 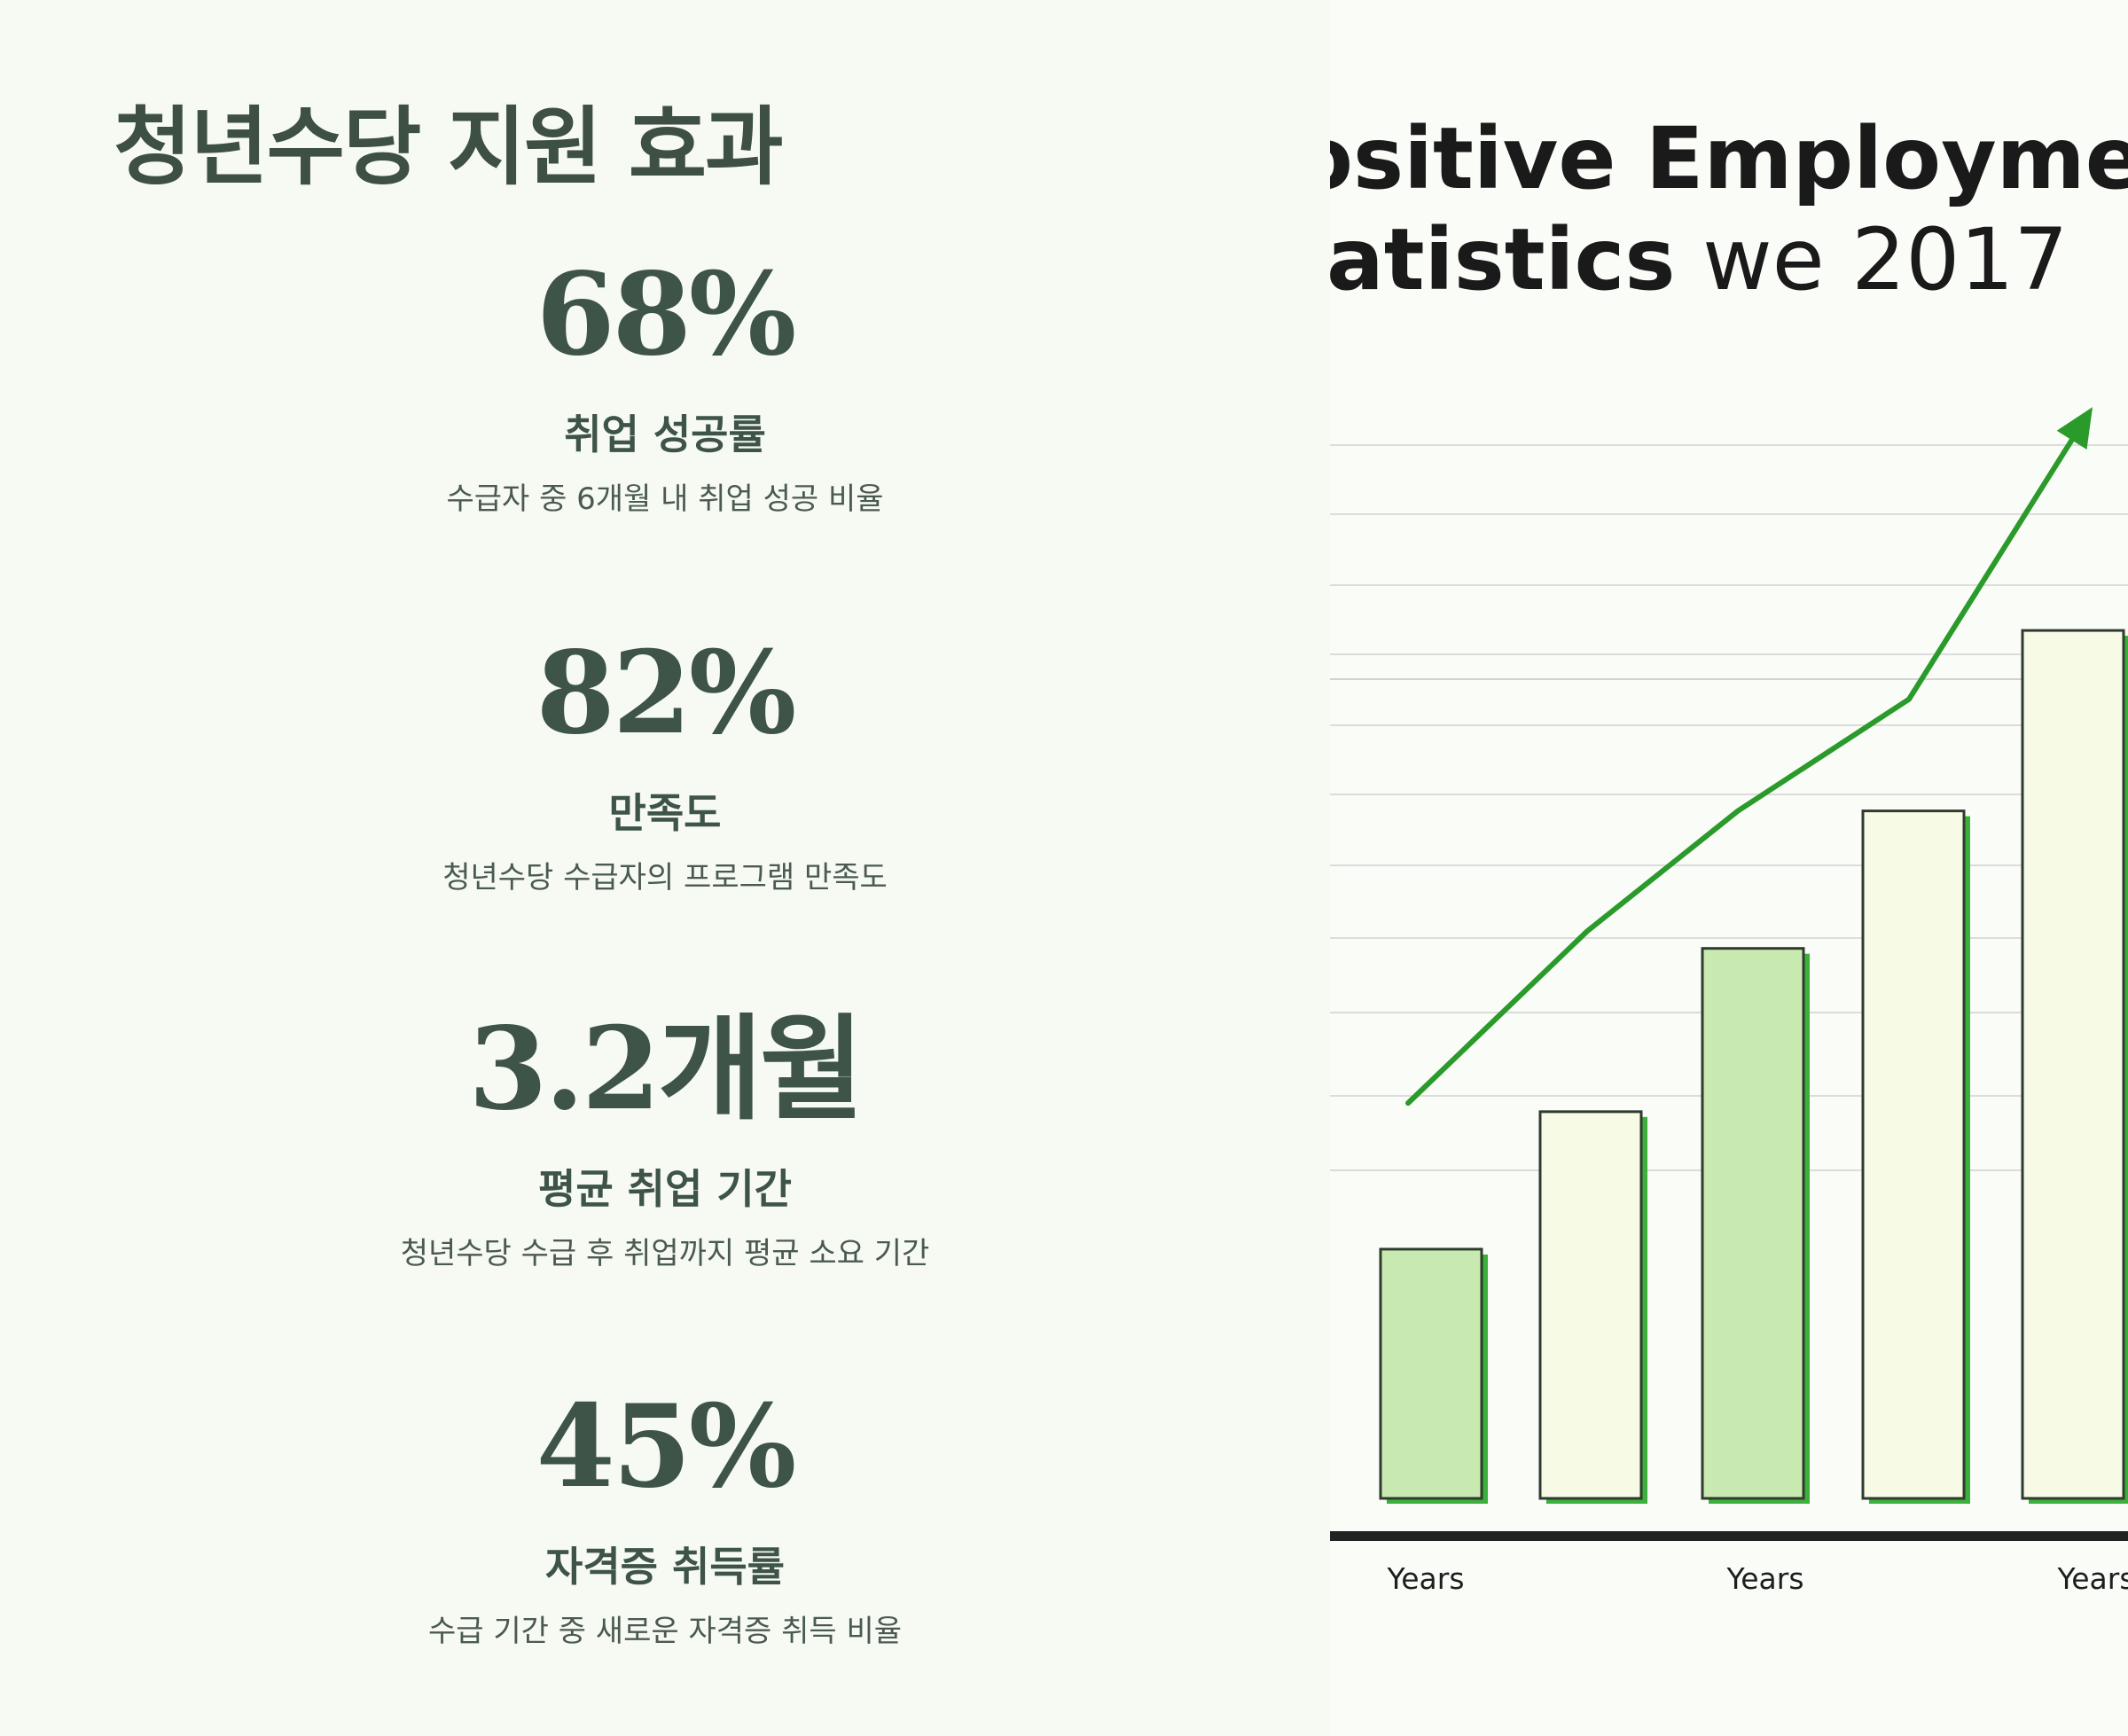 I want to click on trend-arrowhead, so click(x=2074, y=428).